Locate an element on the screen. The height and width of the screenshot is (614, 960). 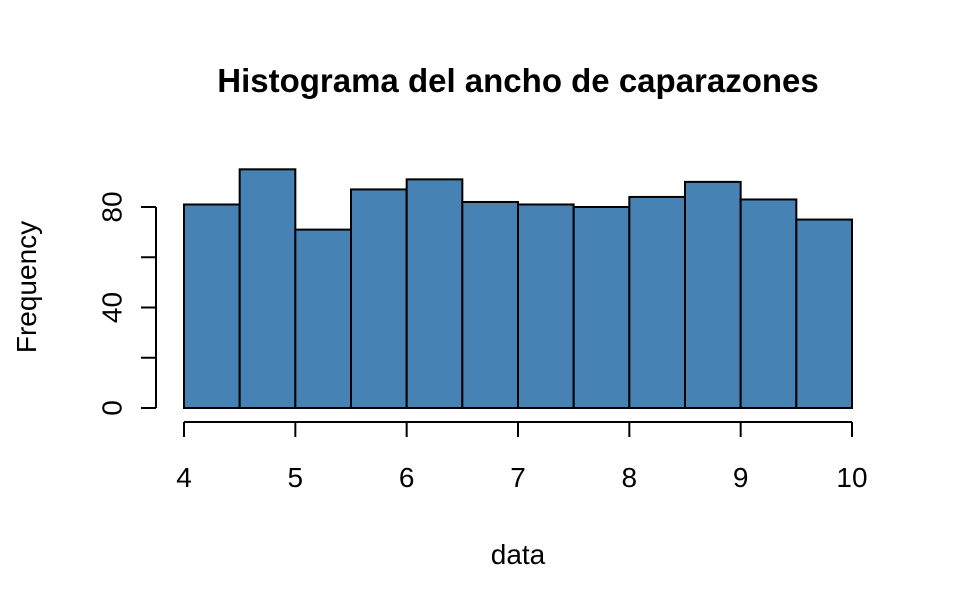
x-tick-label: 10 is located at coordinates (851, 477).